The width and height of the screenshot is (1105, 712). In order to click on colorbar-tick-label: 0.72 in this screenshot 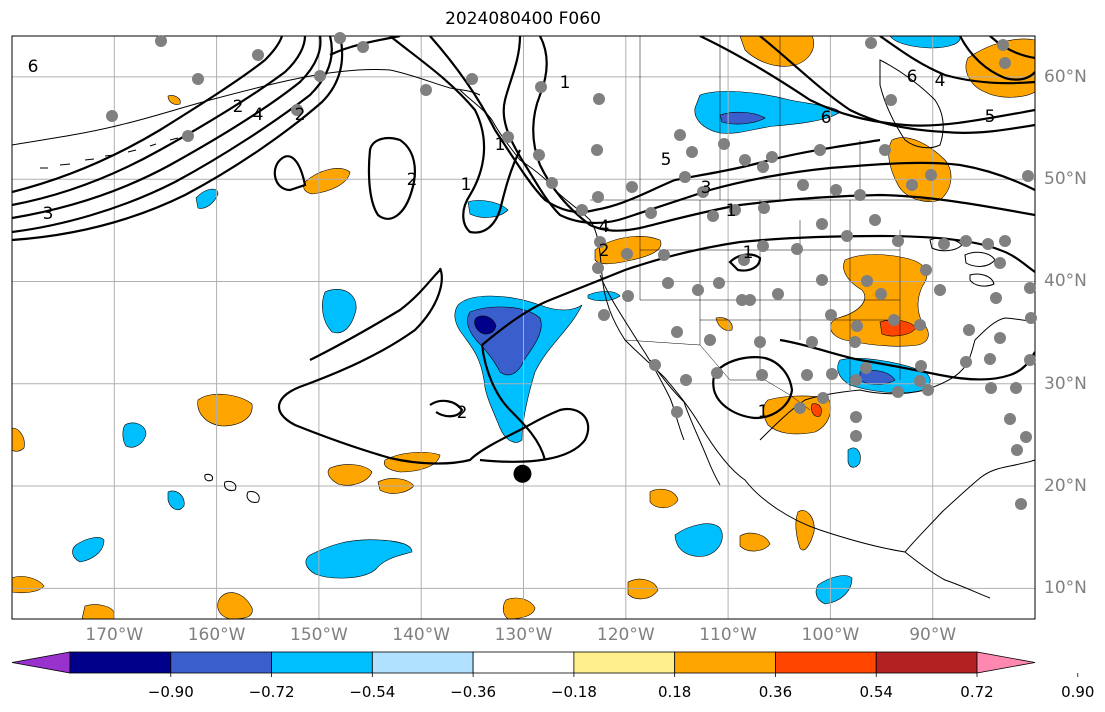, I will do `click(977, 692)`.